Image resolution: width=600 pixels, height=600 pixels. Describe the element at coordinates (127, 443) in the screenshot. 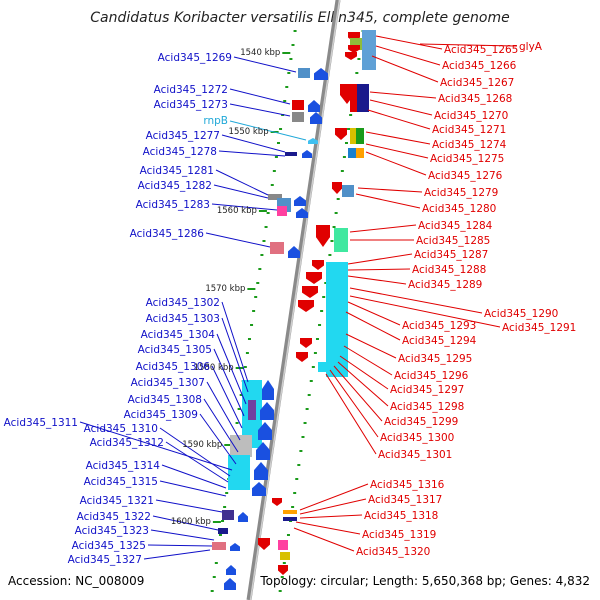

I see `left-gene-label: Acid345_1312` at that location.